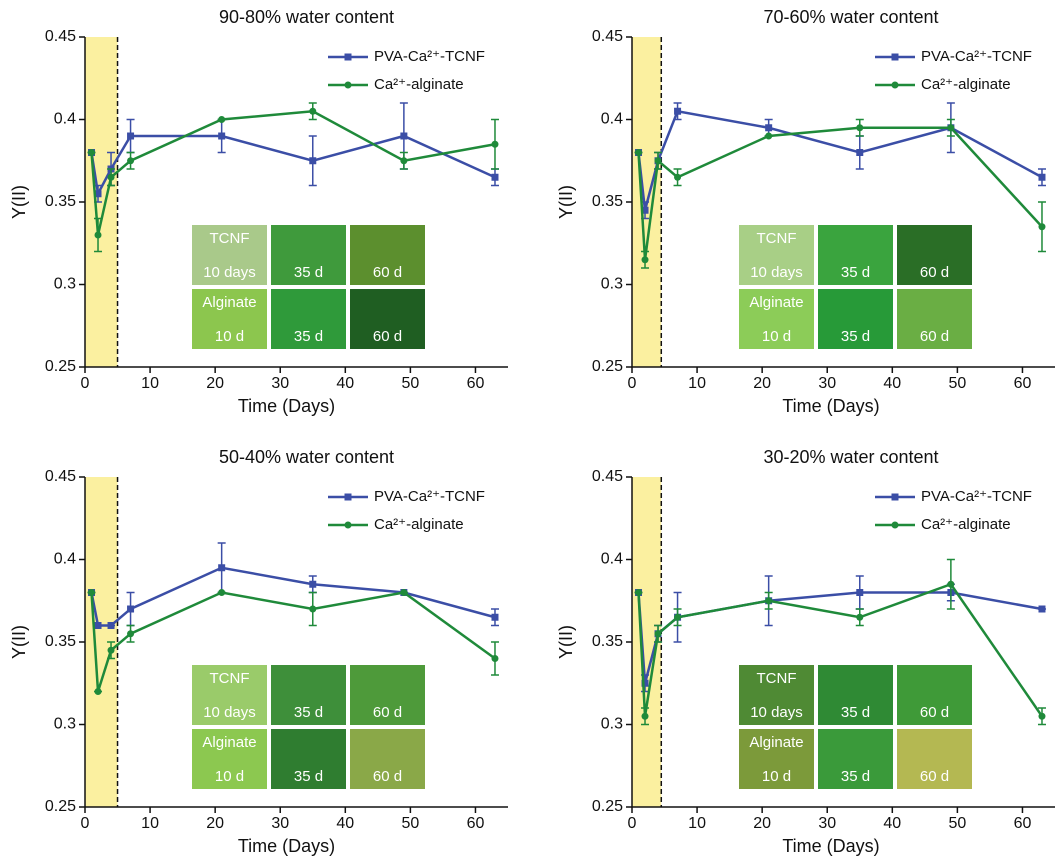 Image resolution: width=1057 pixels, height=866 pixels. I want to click on x-tick-label: 40, so click(345, 823).